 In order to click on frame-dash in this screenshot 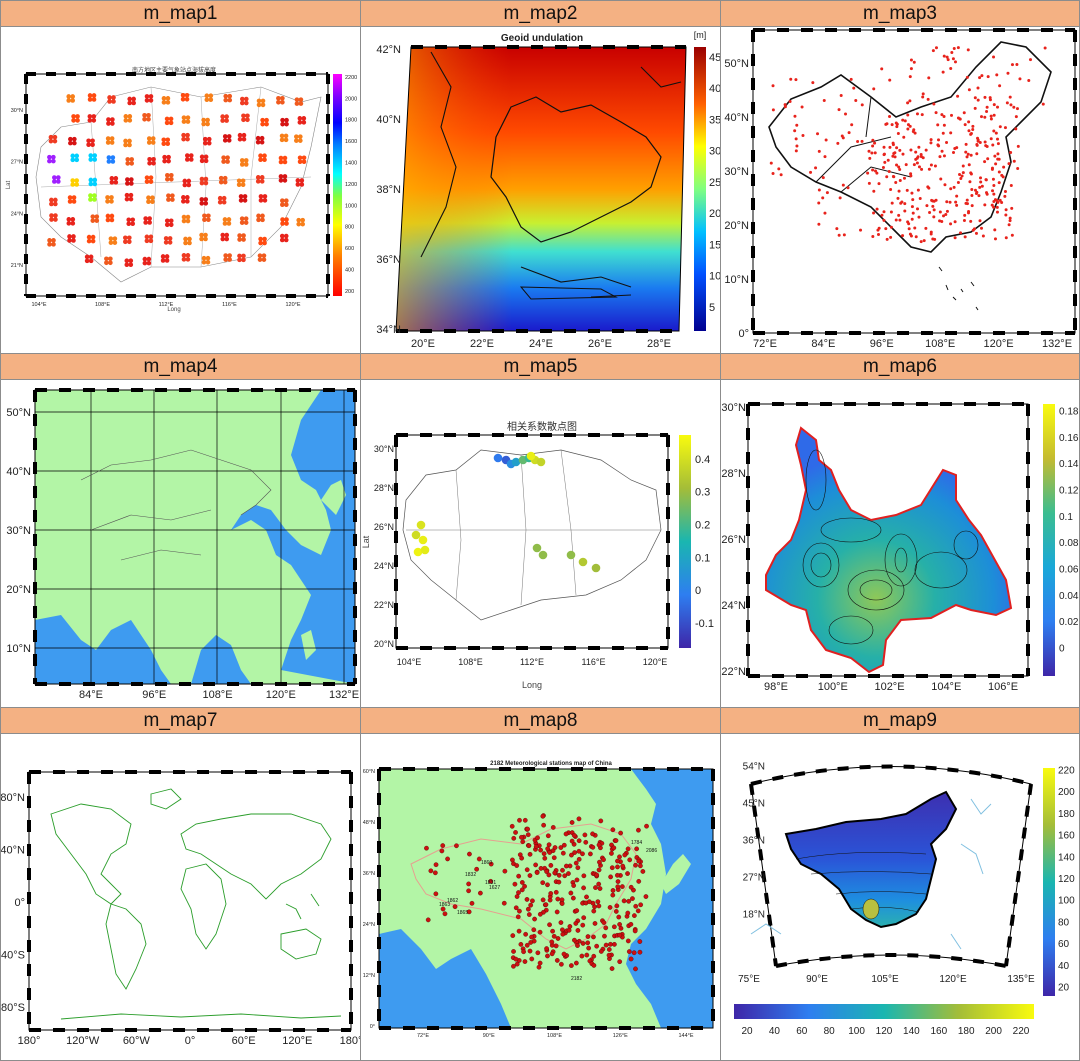, I will do `click(891, 866)`.